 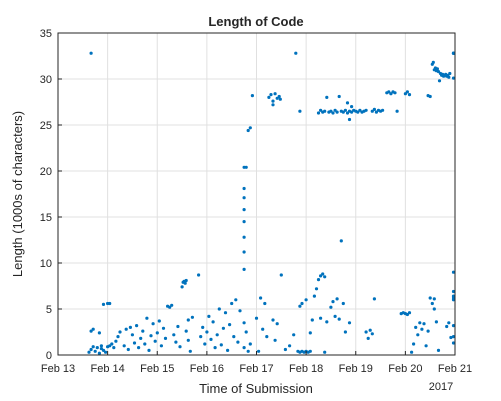 What do you see at coordinates (17, 194) in the screenshot?
I see `y-axis-title: Length (1000s of characters)` at bounding box center [17, 194].